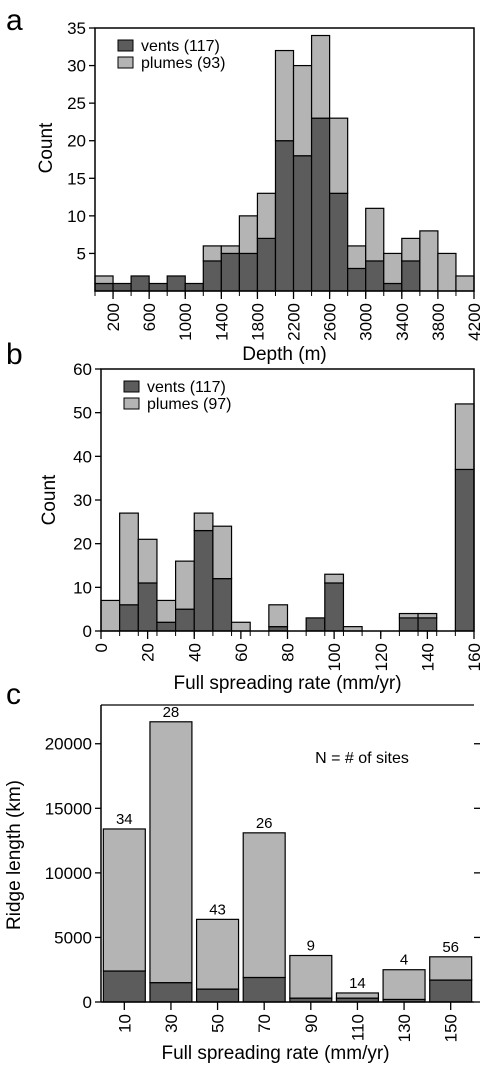 This screenshot has width=487, height=1066. I want to click on y-tick-label: 5, so click(81, 253).